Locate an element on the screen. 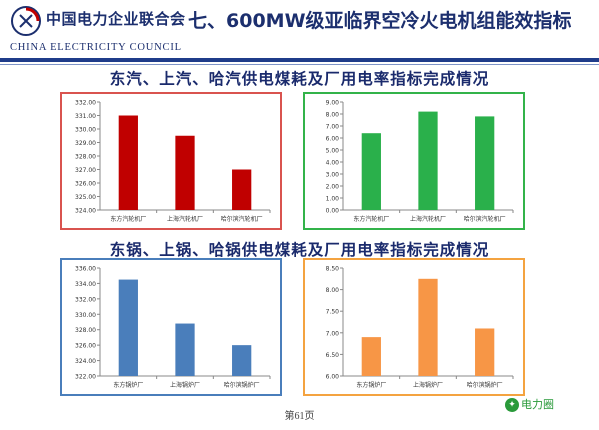 Image resolution: width=599 pixels, height=430 pixels. section-title-turbines: 东汽、上汽、哈汽供电煤耗及厂用电率指标完成情况 is located at coordinates (299, 79).